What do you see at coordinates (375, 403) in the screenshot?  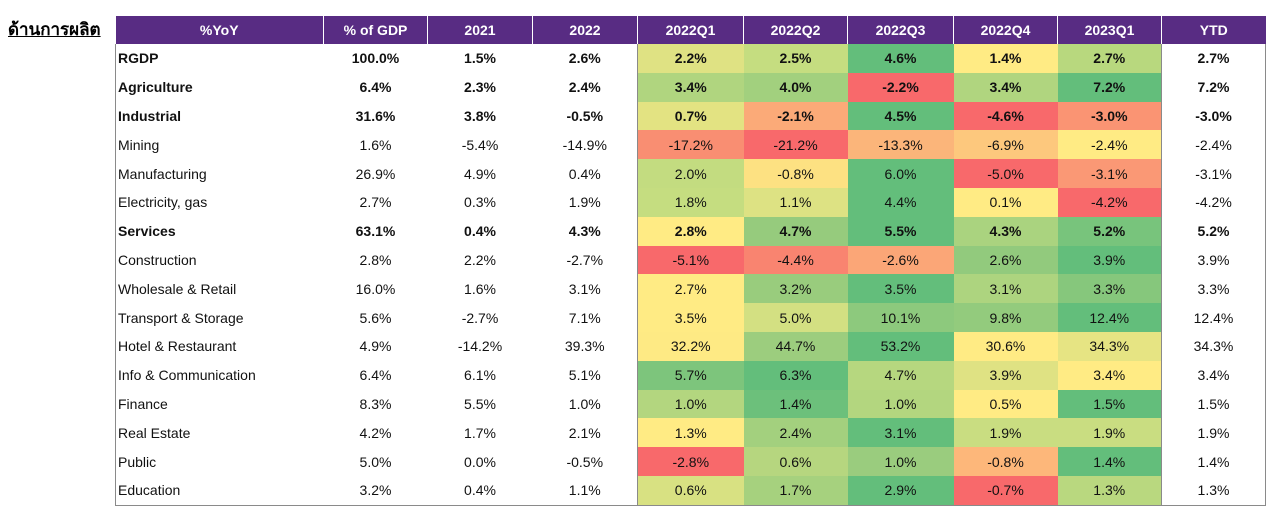 I see `share-of-gdp-cell: 8.3%` at bounding box center [375, 403].